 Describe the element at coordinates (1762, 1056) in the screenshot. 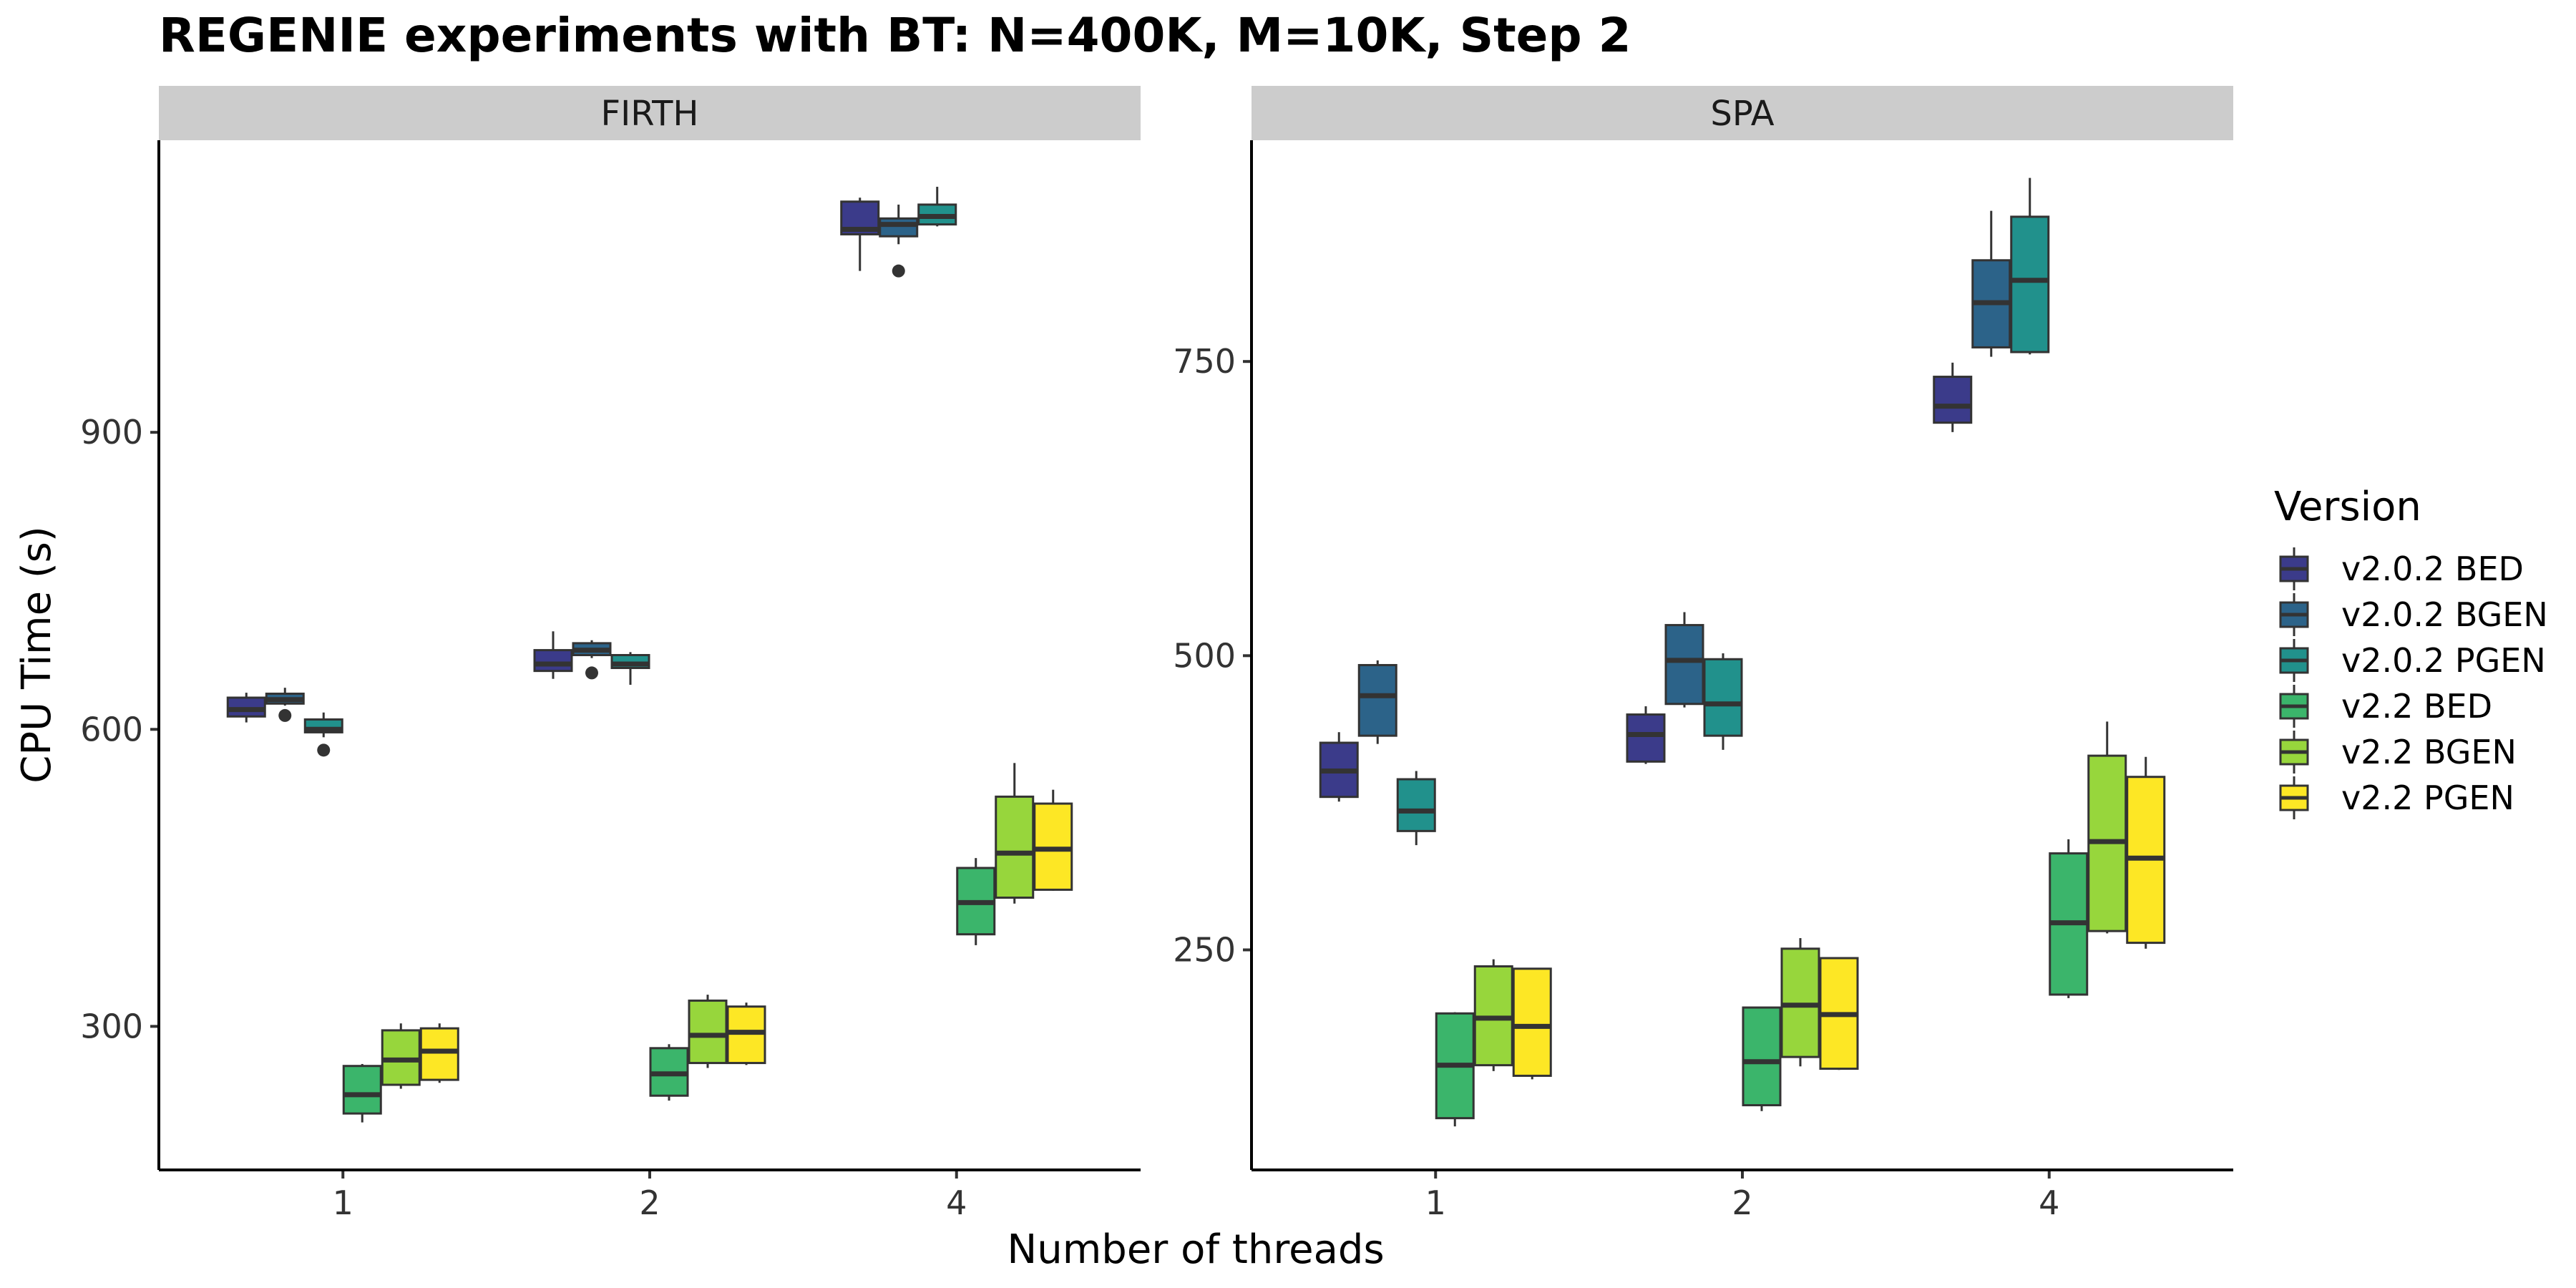

I see `box-spa-v2-2-bed-2-box` at that location.